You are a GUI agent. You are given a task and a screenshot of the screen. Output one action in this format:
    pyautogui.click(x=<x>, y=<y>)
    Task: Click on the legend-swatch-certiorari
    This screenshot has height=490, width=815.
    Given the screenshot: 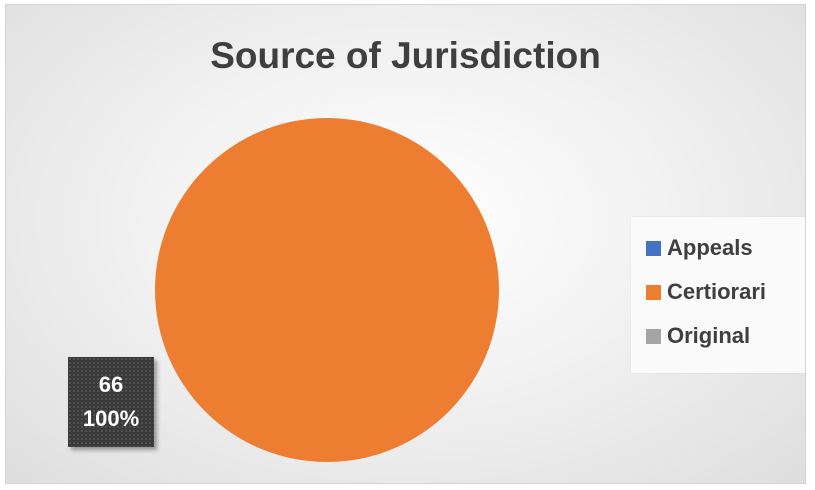 What is the action you would take?
    pyautogui.click(x=653, y=292)
    